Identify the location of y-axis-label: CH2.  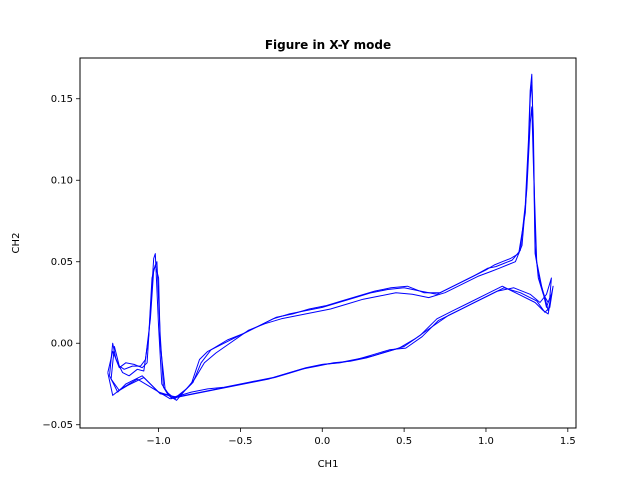
(16, 243).